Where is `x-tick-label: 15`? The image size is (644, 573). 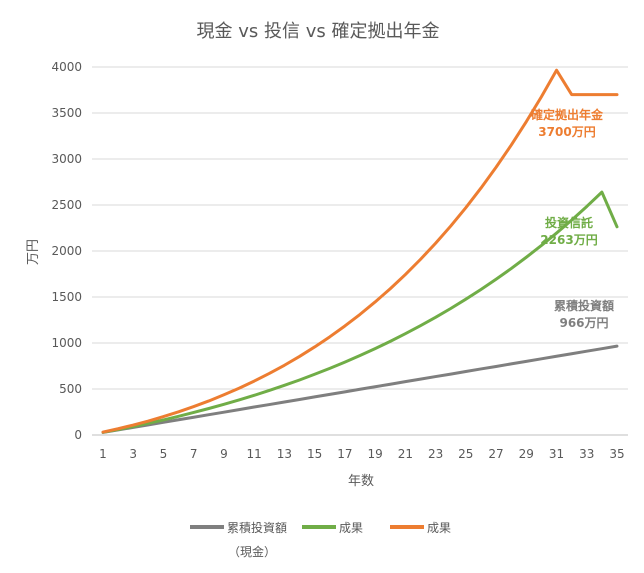 x-tick-label: 15 is located at coordinates (314, 454).